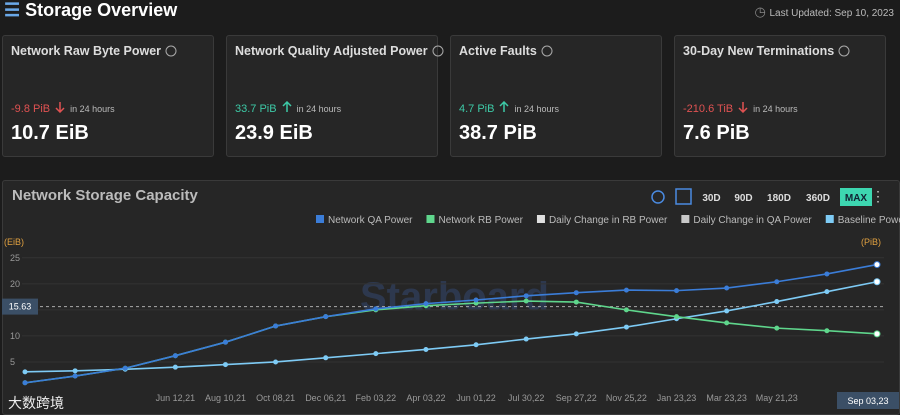  Describe the element at coordinates (743, 198) in the screenshot. I see `range-button: 90D` at that location.